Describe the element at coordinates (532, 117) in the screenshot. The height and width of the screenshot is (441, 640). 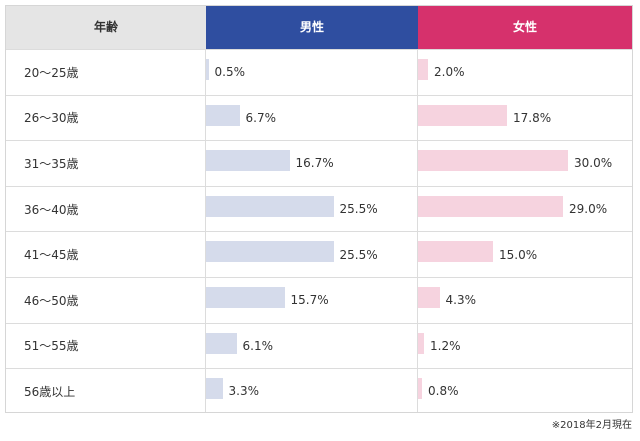
I see `female-value-label: 17.8%` at that location.